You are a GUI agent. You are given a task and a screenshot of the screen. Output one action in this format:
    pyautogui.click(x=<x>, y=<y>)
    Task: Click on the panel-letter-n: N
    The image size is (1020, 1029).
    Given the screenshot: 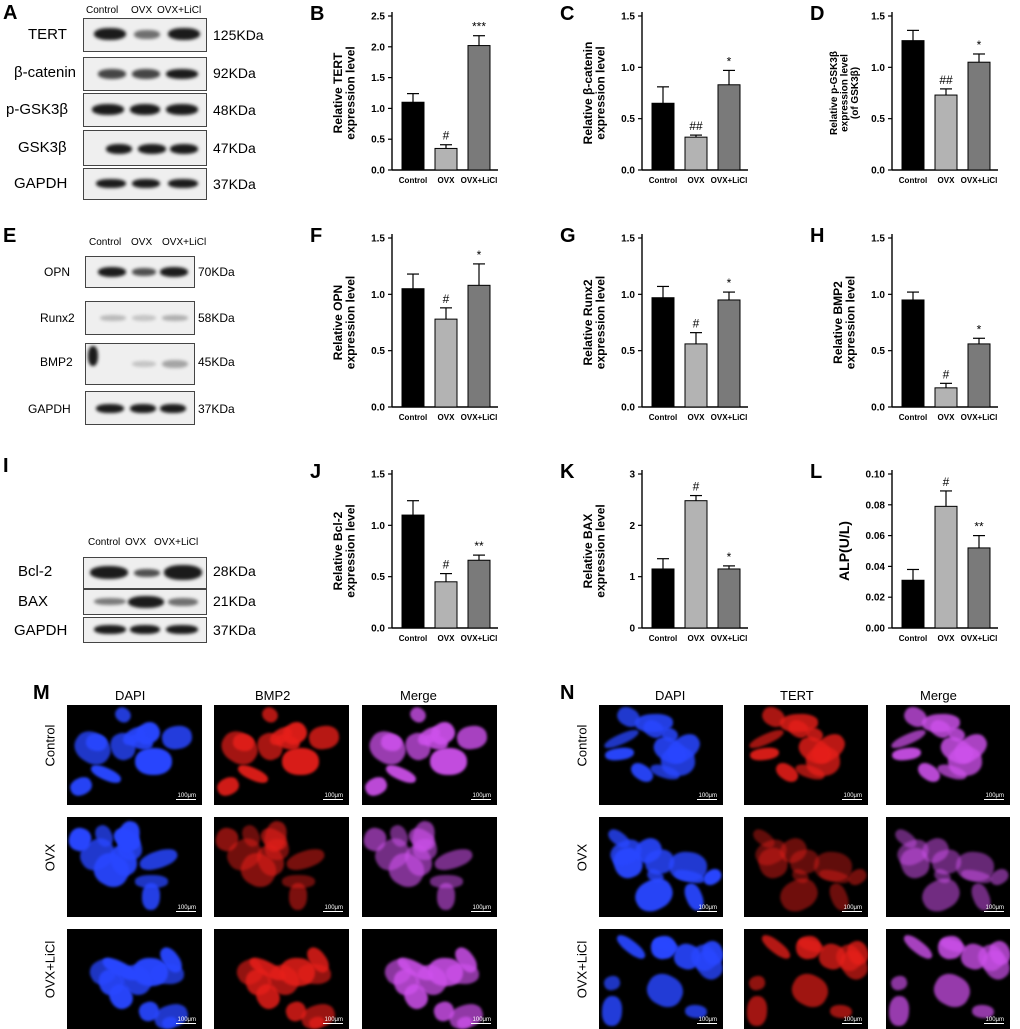 What is the action you would take?
    pyautogui.click(x=567, y=693)
    